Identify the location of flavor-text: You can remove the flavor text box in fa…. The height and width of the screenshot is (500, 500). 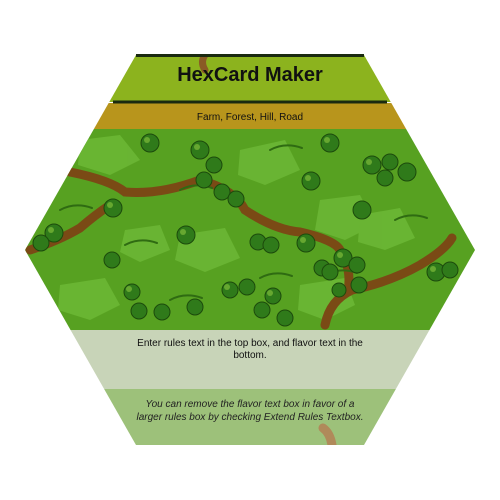
(250, 411).